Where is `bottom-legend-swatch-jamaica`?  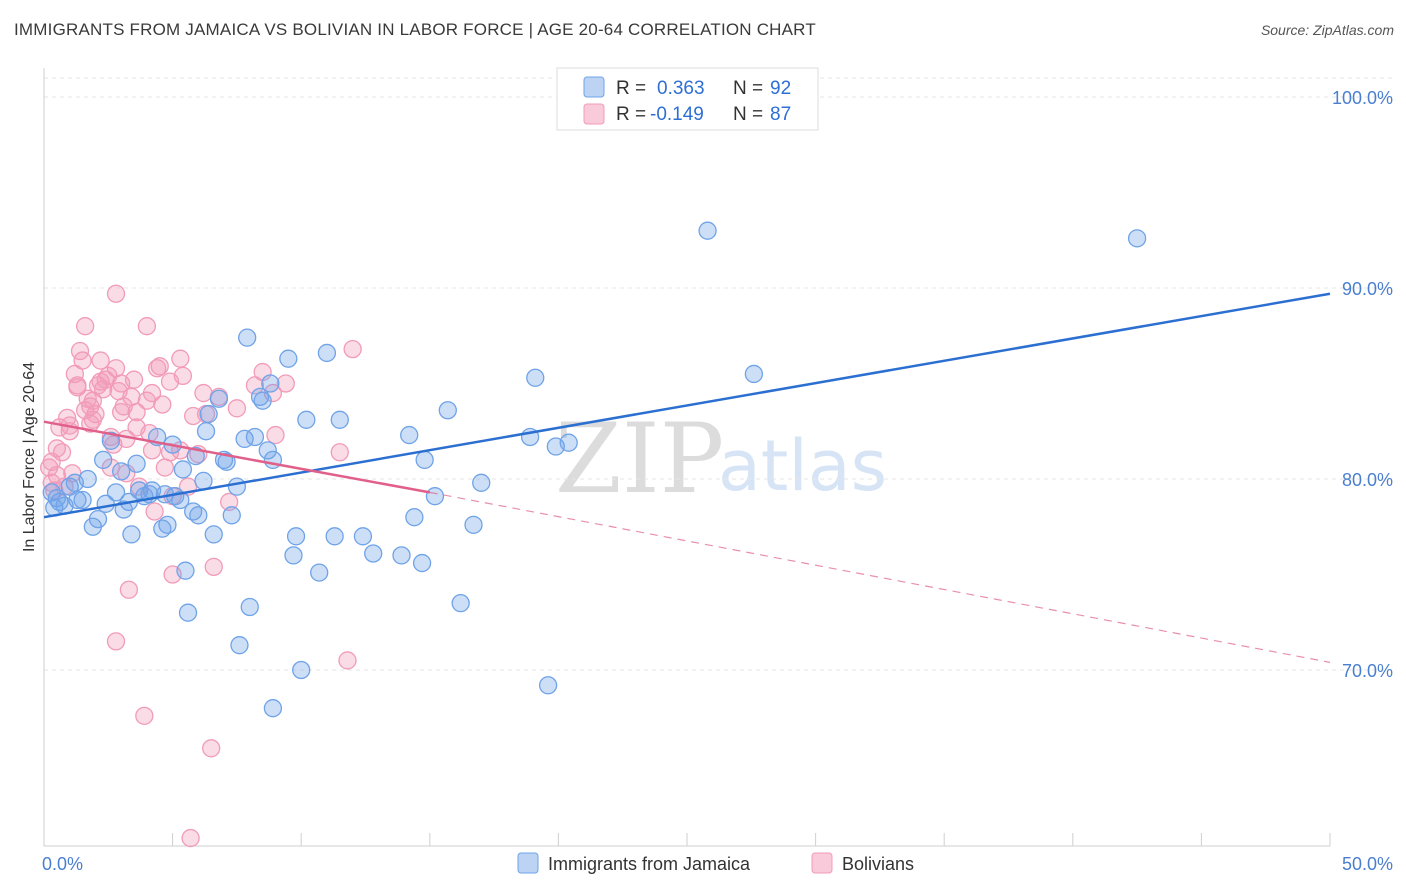 bottom-legend-swatch-jamaica is located at coordinates (528, 863).